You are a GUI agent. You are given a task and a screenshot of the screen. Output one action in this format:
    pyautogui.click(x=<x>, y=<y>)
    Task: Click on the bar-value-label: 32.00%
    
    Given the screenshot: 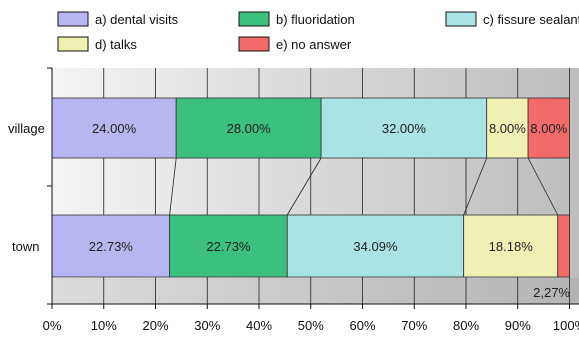 What is the action you would take?
    pyautogui.click(x=404, y=128)
    